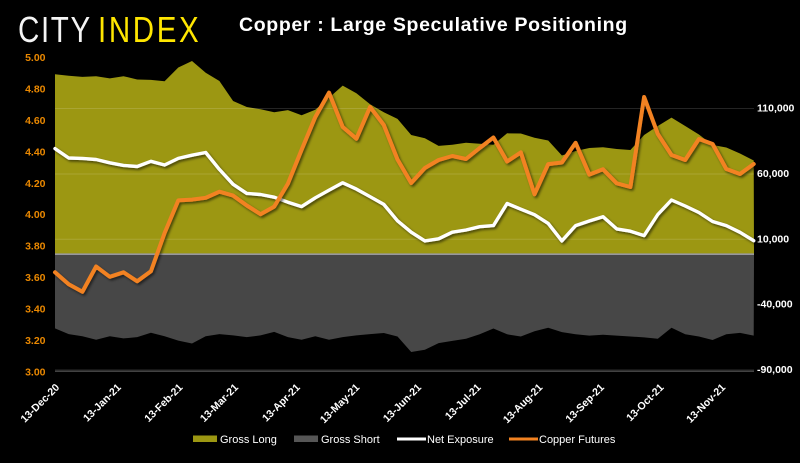 This screenshot has width=800, height=463. I want to click on svg-text: Net Exposure, so click(460, 440).